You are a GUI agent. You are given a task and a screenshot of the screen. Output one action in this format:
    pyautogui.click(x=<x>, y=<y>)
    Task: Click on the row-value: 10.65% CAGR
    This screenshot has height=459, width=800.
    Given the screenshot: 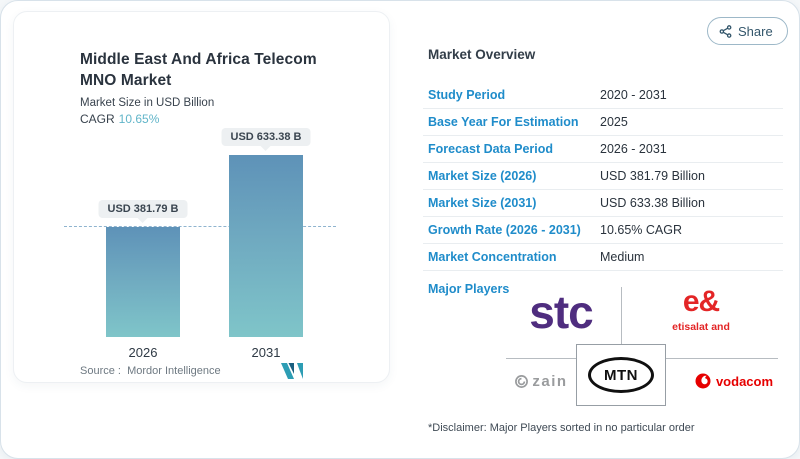 What is the action you would take?
    pyautogui.click(x=641, y=230)
    